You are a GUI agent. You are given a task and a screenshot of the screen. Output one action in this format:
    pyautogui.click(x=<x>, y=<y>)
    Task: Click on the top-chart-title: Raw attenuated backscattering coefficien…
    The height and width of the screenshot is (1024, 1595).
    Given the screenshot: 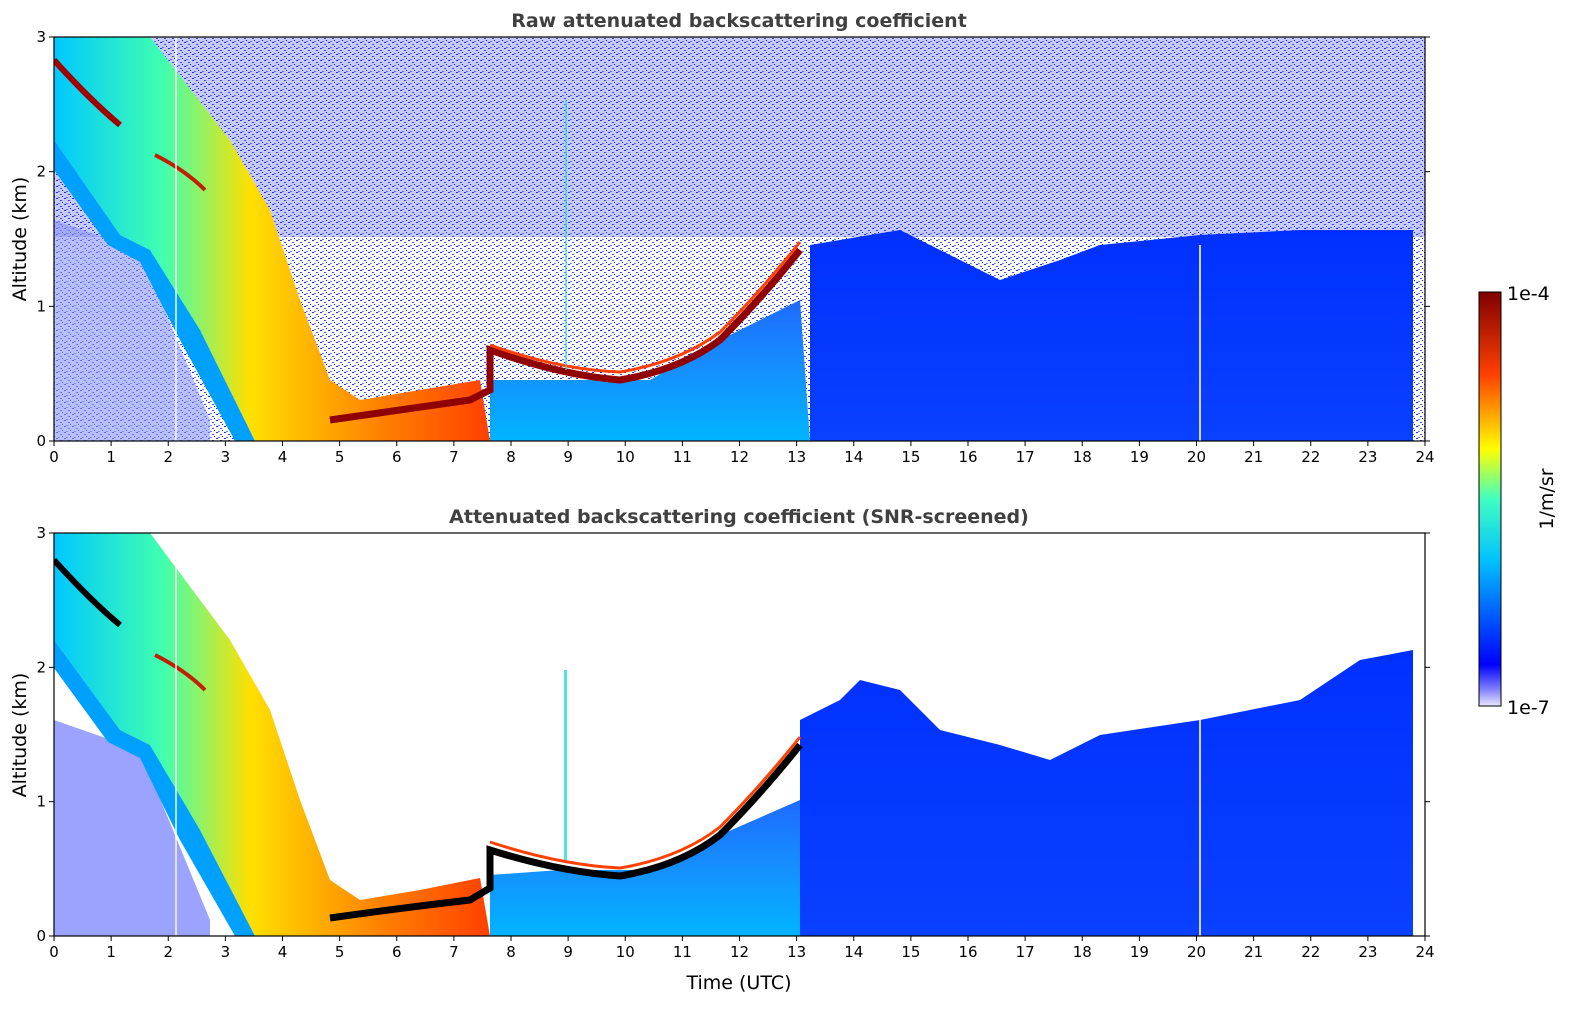 What is the action you would take?
    pyautogui.click(x=739, y=21)
    